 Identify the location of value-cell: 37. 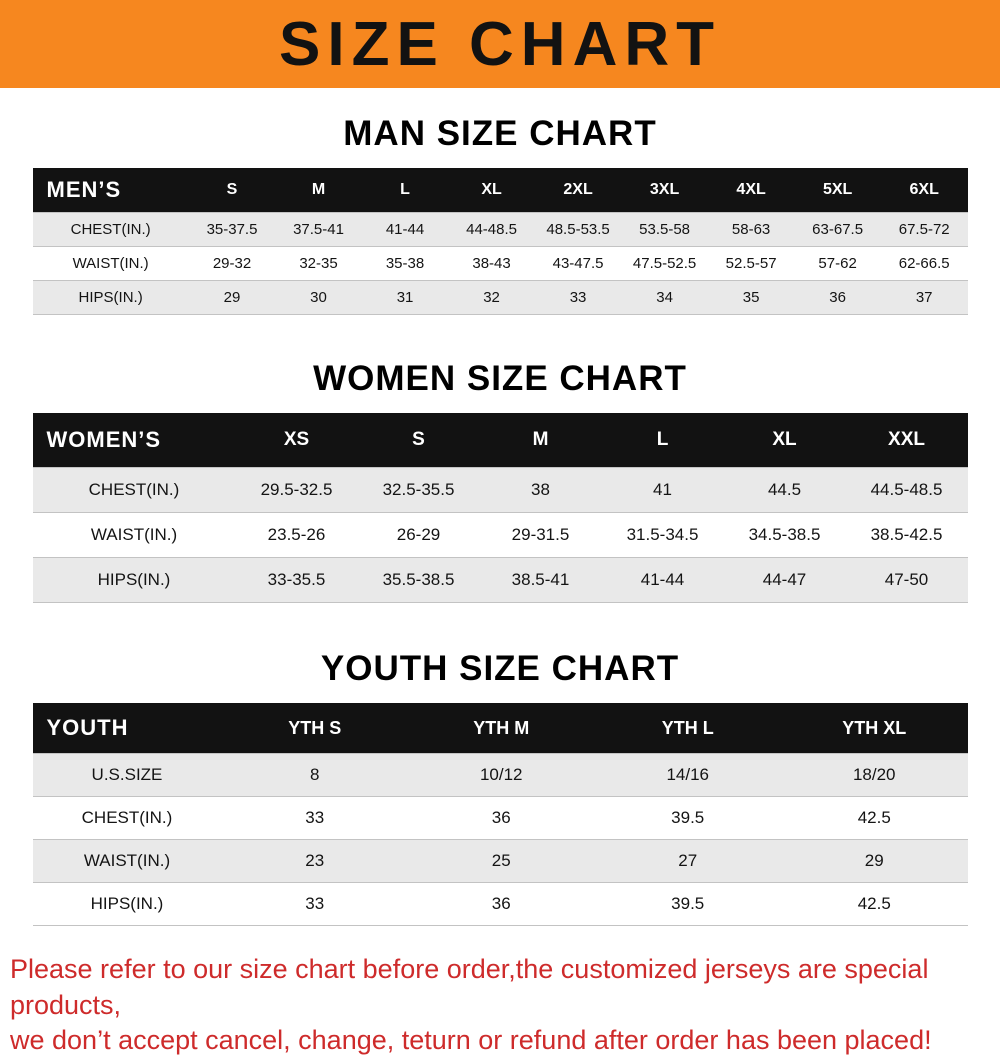
(924, 297).